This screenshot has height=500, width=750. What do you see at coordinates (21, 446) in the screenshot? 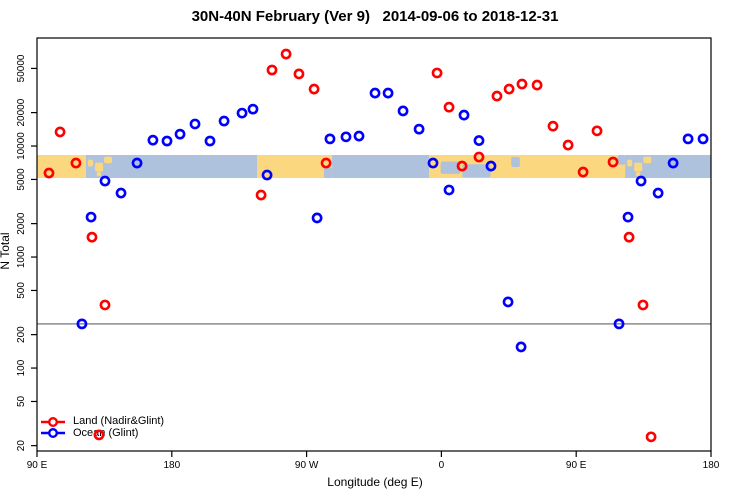
I see `svg-text: 20` at bounding box center [21, 446].